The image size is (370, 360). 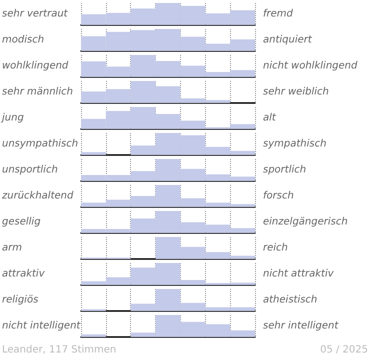 What do you see at coordinates (301, 326) in the screenshot?
I see `y2-axis-title: sehr intelligent` at bounding box center [301, 326].